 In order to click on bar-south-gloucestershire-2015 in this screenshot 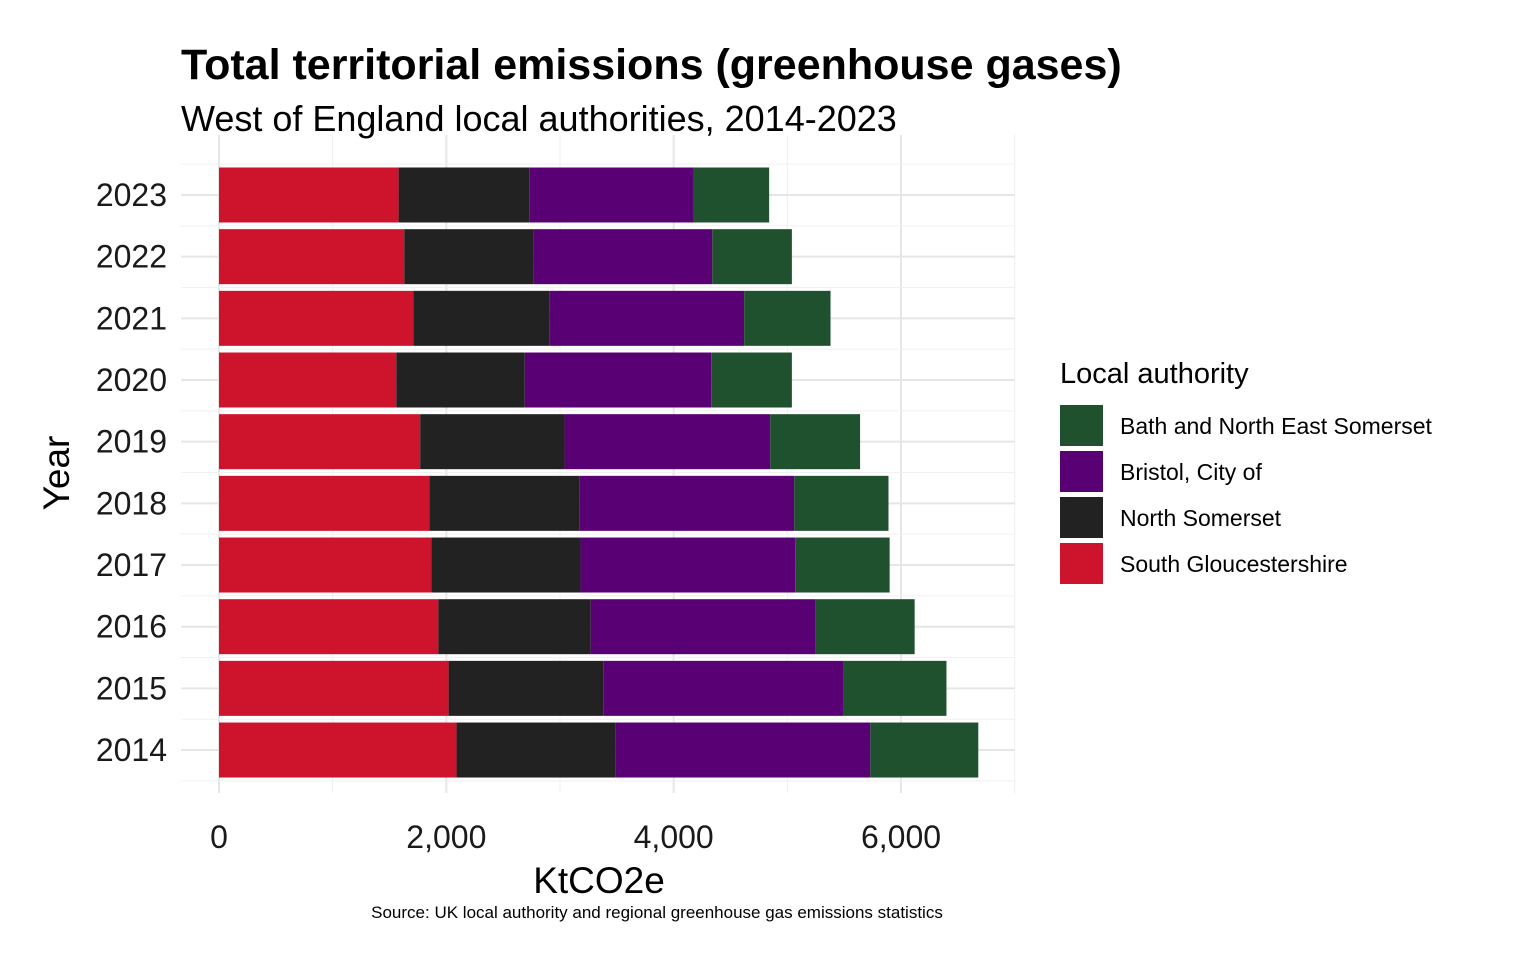, I will do `click(334, 688)`.